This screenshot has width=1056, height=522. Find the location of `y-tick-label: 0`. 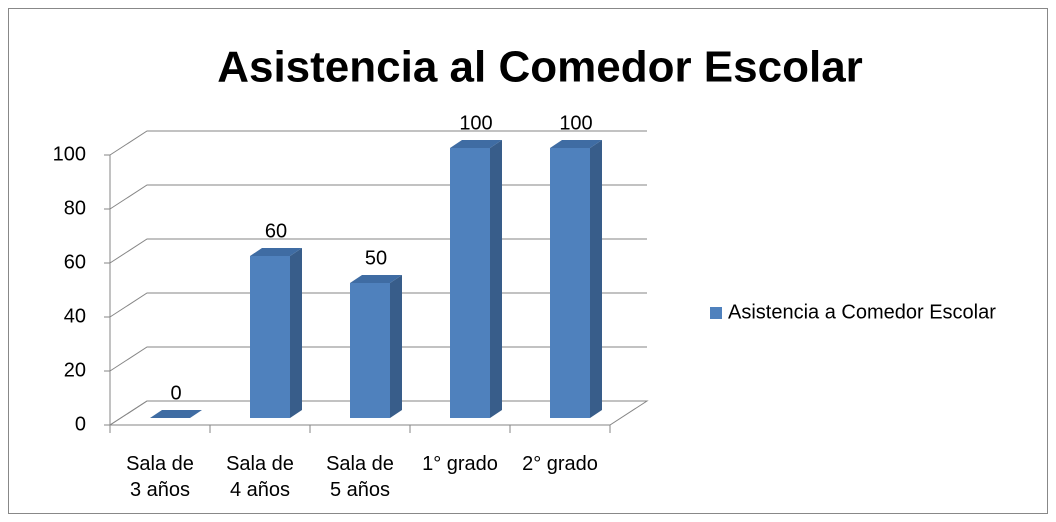

y-tick-label: 0 is located at coordinates (80, 424).